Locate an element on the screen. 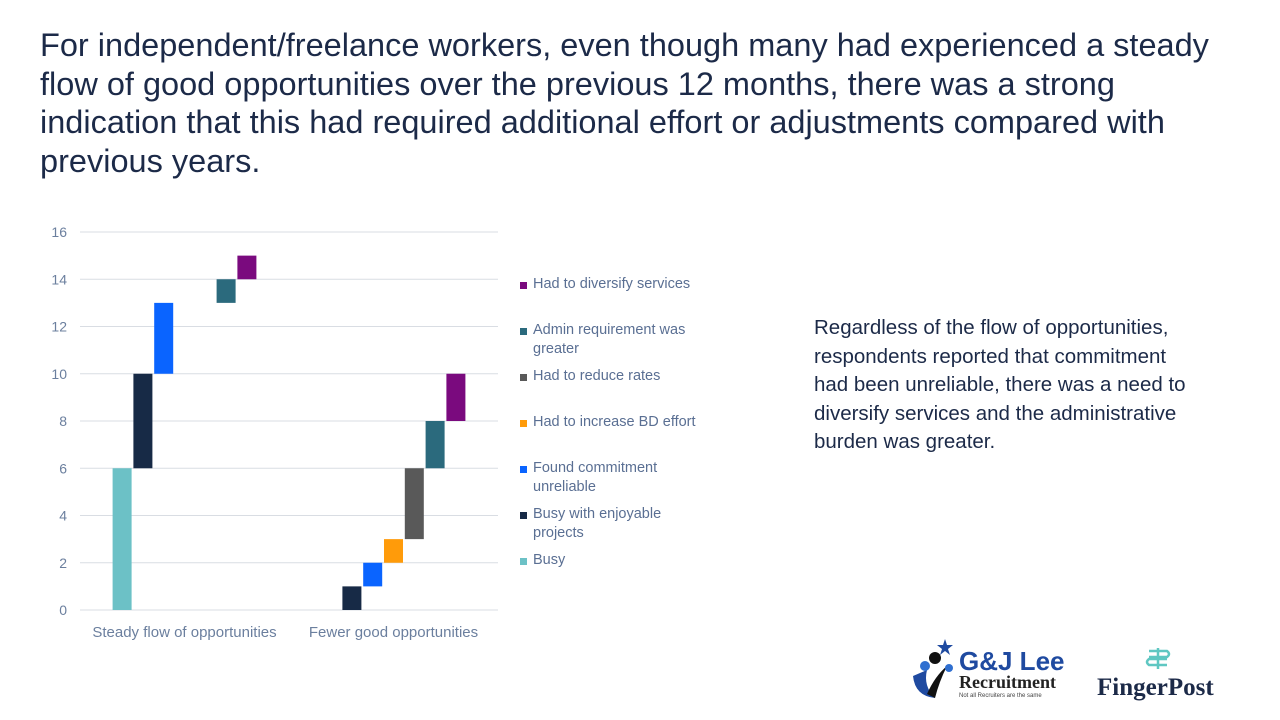  legend-label: Had to diversify services is located at coordinates (612, 284).